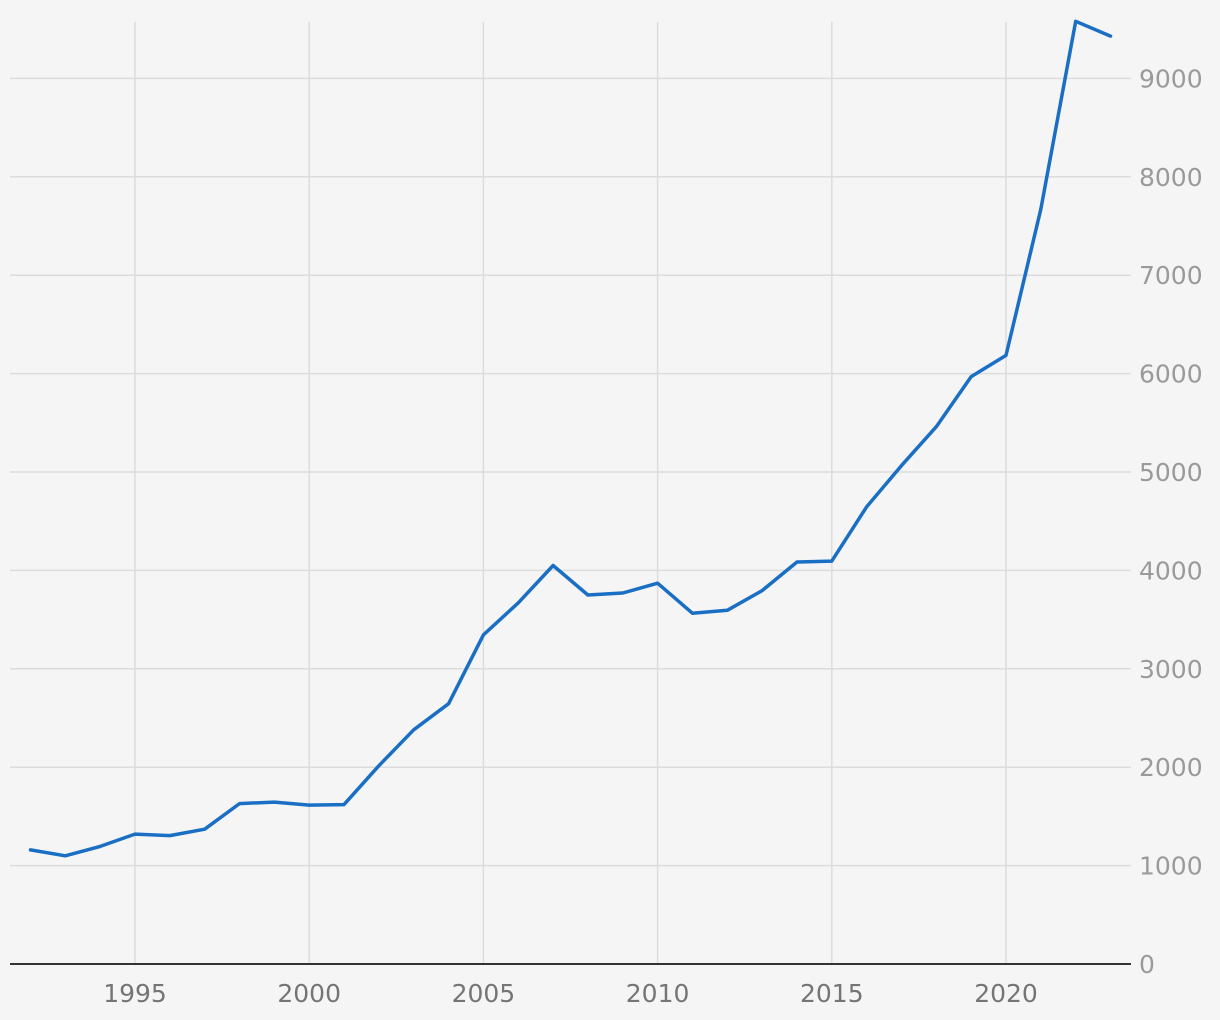  What do you see at coordinates (1171, 374) in the screenshot?
I see `y-tick-label: 6000` at bounding box center [1171, 374].